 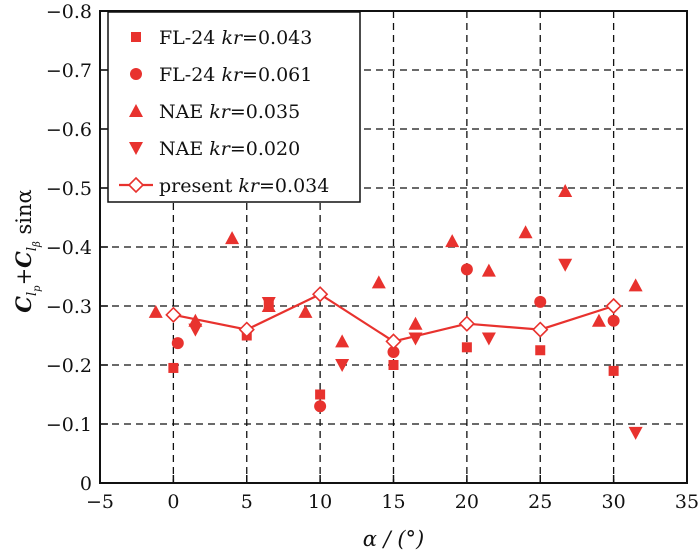 What do you see at coordinates (393, 502) in the screenshot?
I see `x-tick-label: 15` at bounding box center [393, 502].